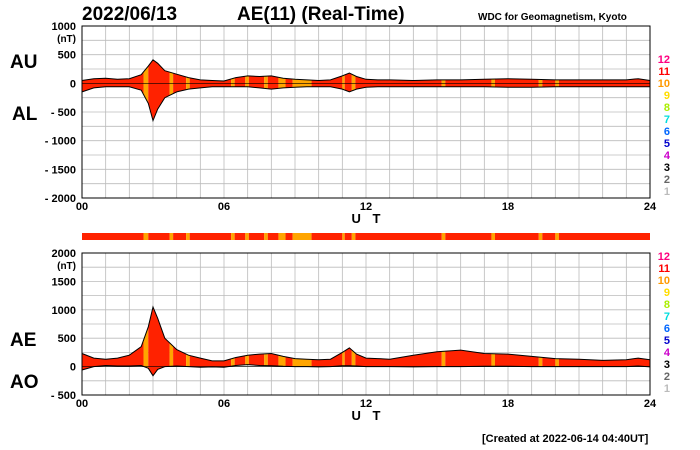 The width and height of the screenshot is (700, 450). Describe the element at coordinates (321, 14) in the screenshot. I see `chart-title: AE(11) (Real-Time)` at that location.